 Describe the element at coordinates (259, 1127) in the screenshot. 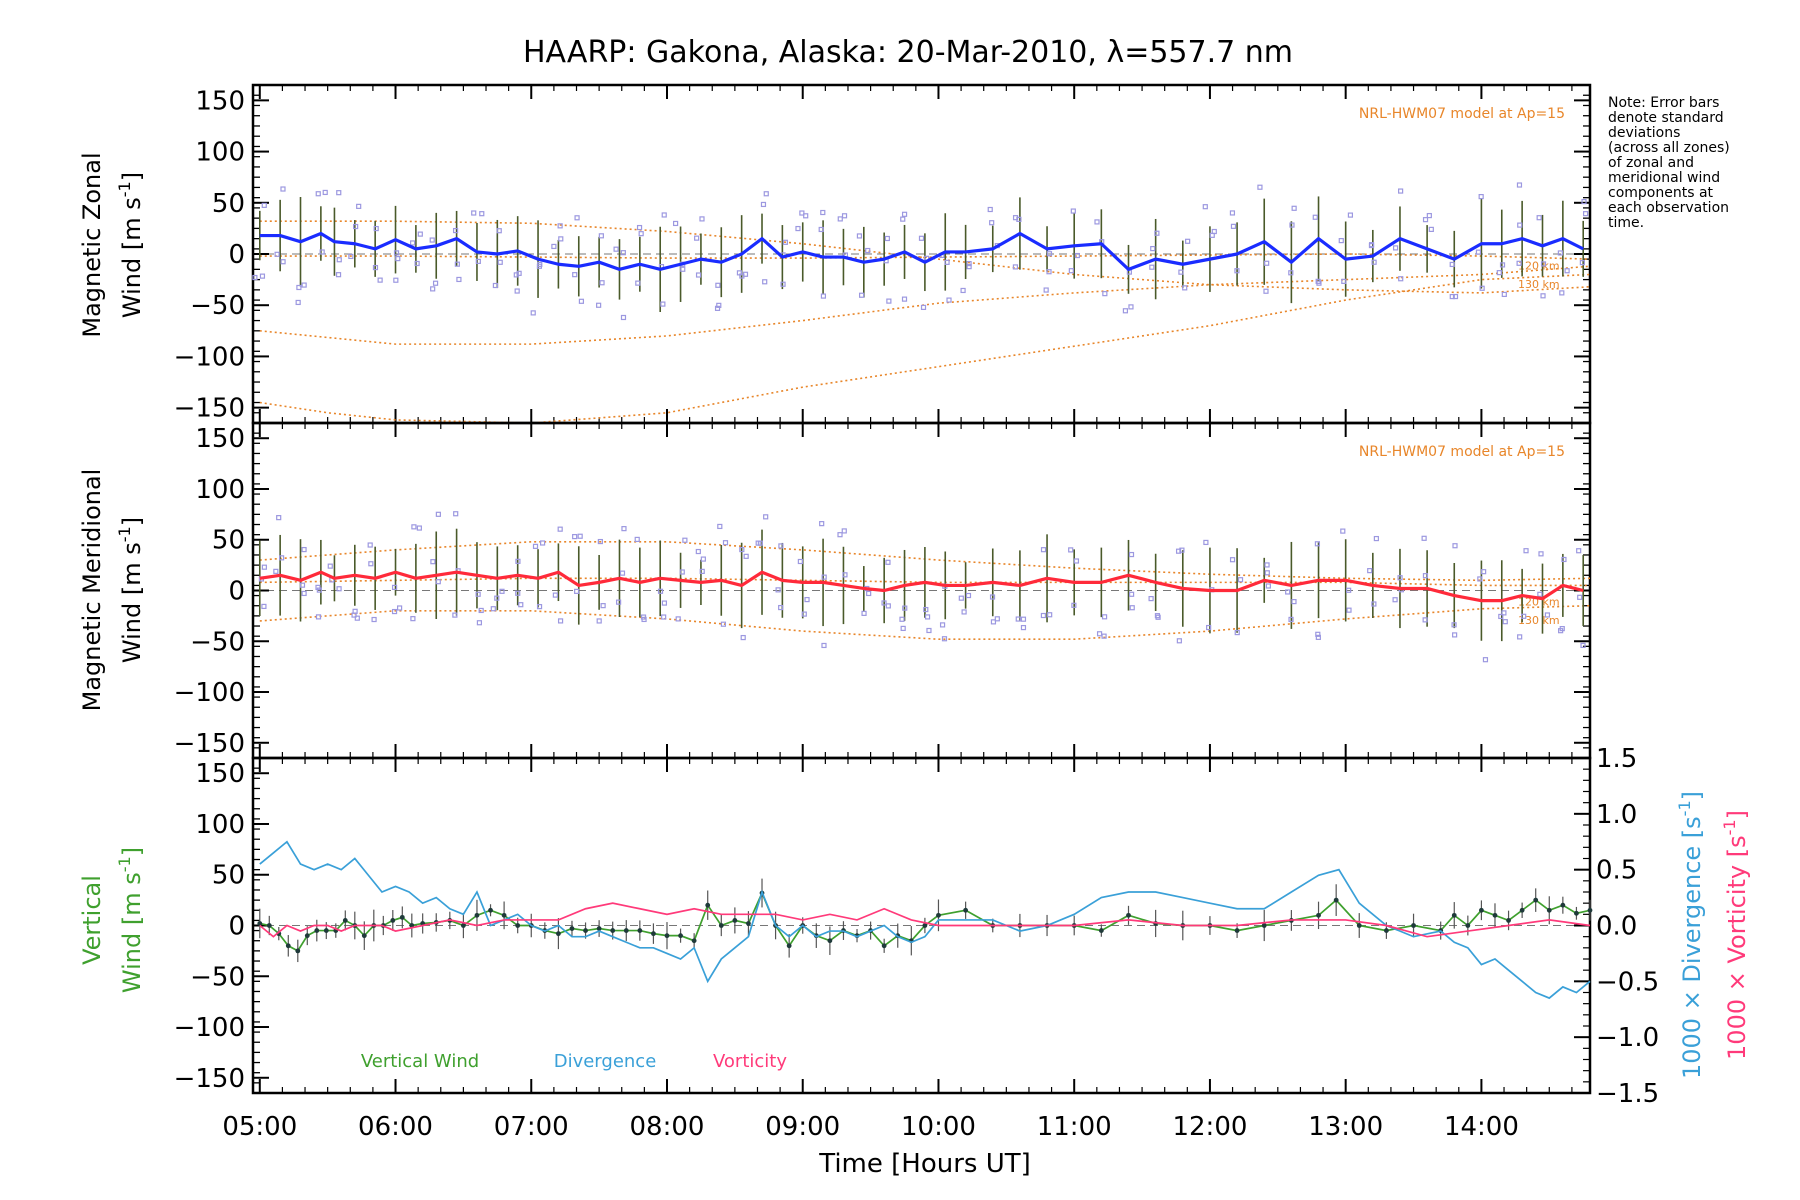

I see `x-tick-label: 05:00` at that location.